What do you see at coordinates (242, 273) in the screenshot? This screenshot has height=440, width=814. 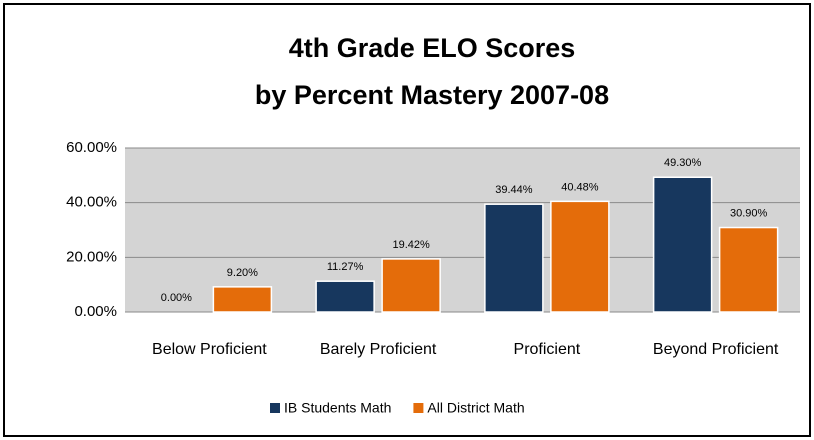 I see `value-label: 9.20%` at bounding box center [242, 273].